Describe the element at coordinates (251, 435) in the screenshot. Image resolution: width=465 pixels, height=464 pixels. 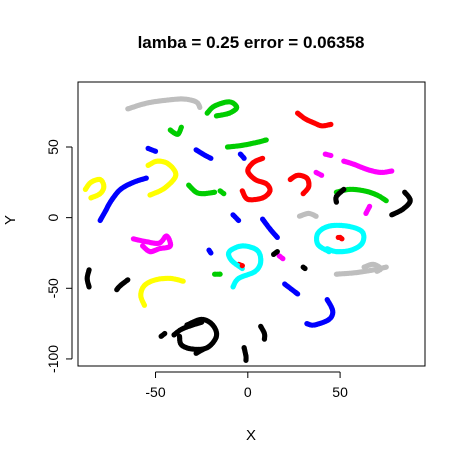
I see `x-axis-label: X` at that location.